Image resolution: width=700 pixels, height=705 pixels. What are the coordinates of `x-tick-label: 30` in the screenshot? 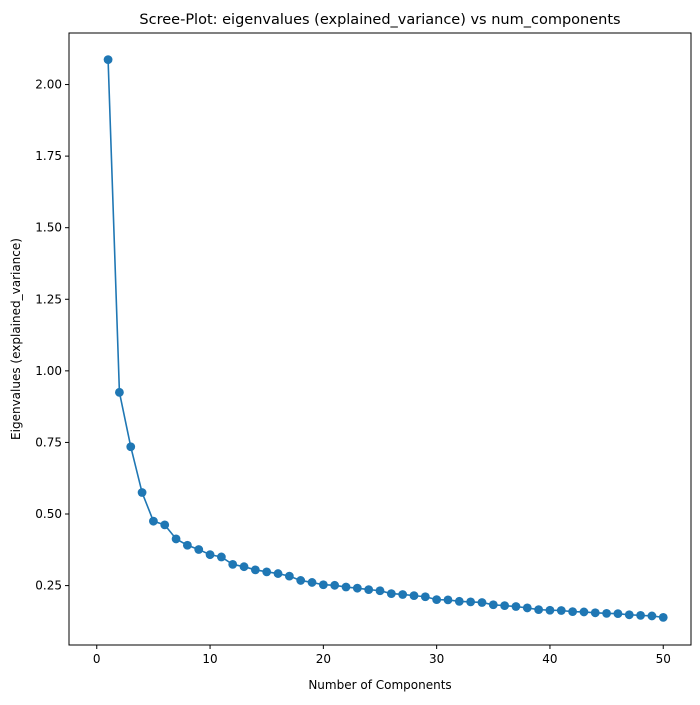 It's located at (436, 659).